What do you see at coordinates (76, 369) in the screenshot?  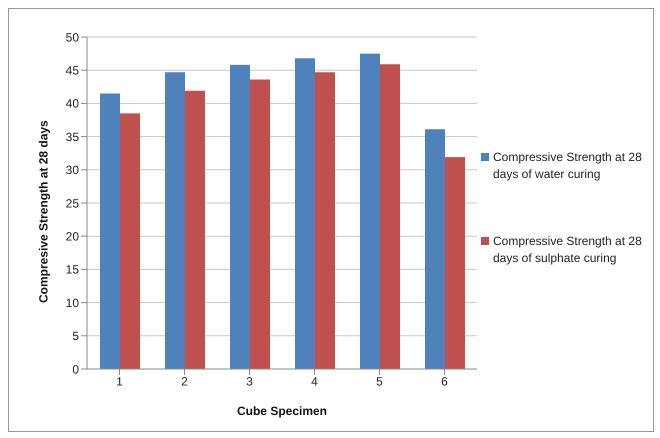 I see `y-tick-label: 0` at bounding box center [76, 369].